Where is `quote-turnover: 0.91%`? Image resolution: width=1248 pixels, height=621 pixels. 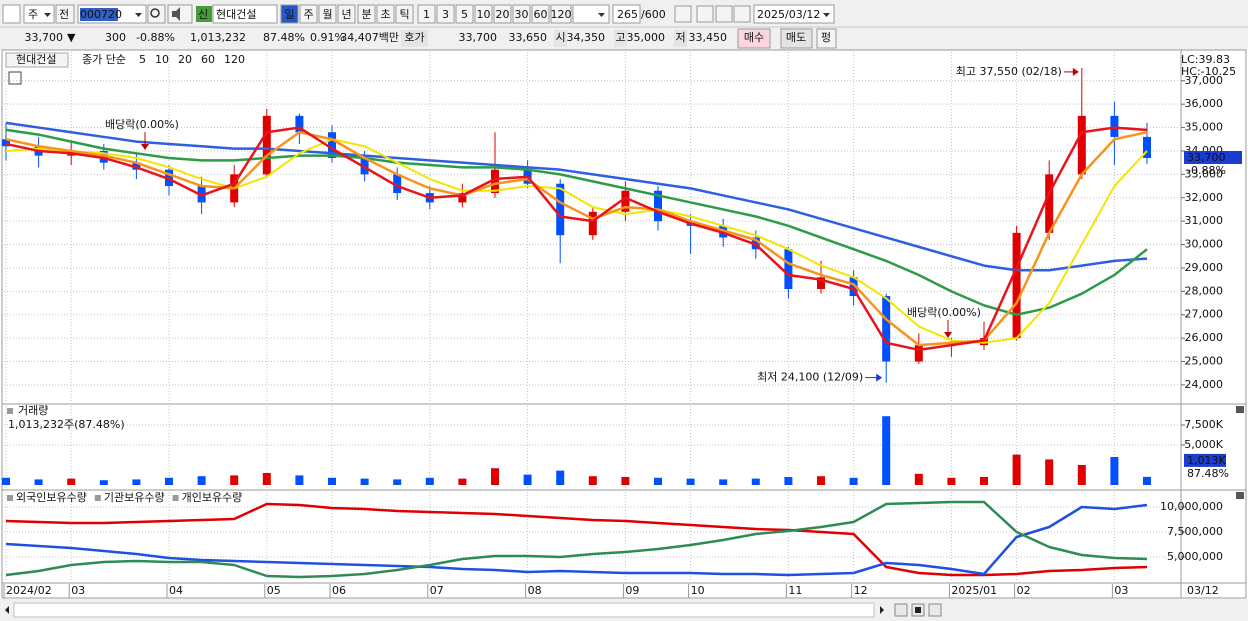 quote-turnover: 0.91% is located at coordinates (327, 37).